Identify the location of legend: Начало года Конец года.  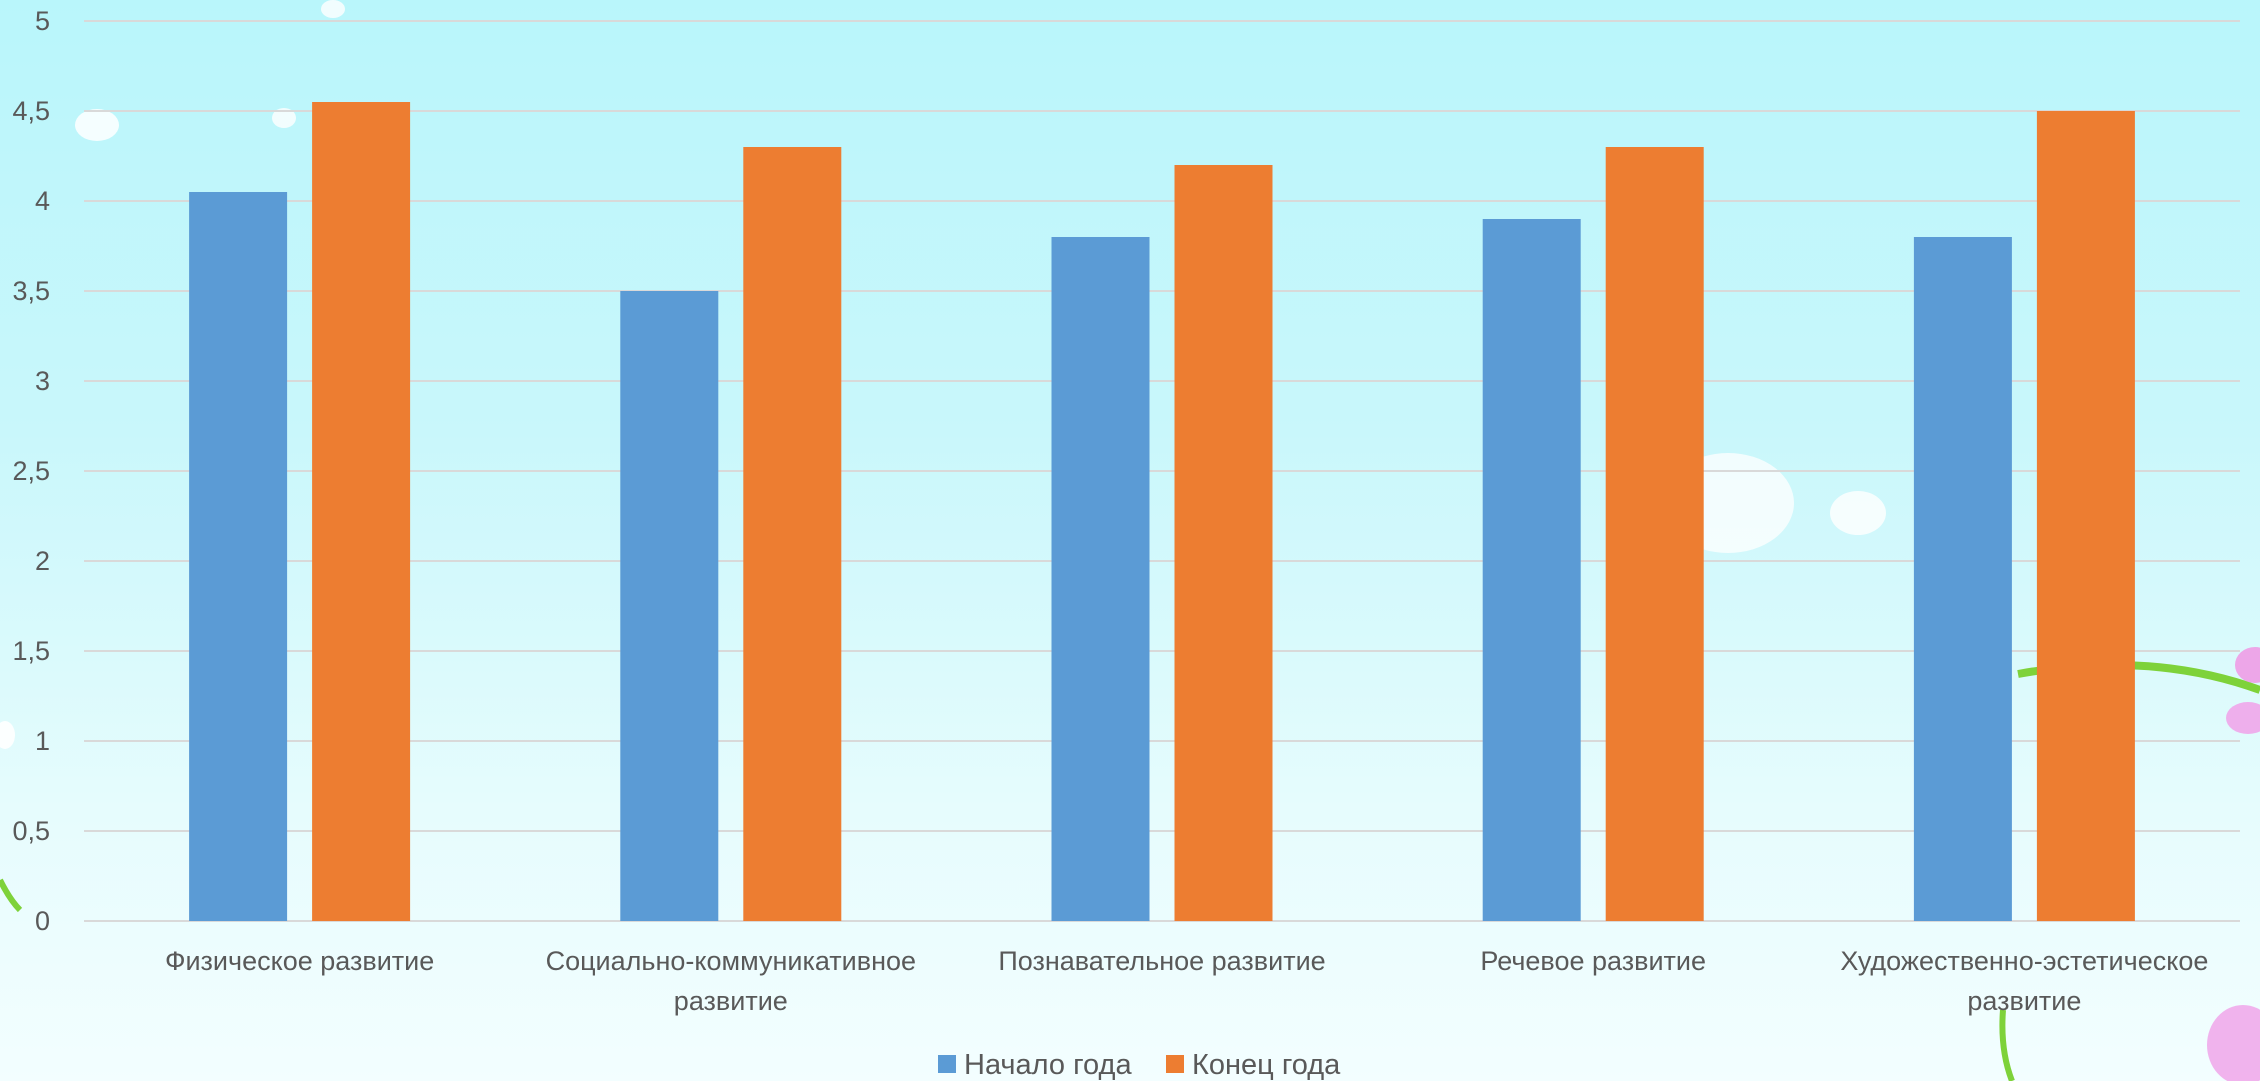
(1139, 1065).